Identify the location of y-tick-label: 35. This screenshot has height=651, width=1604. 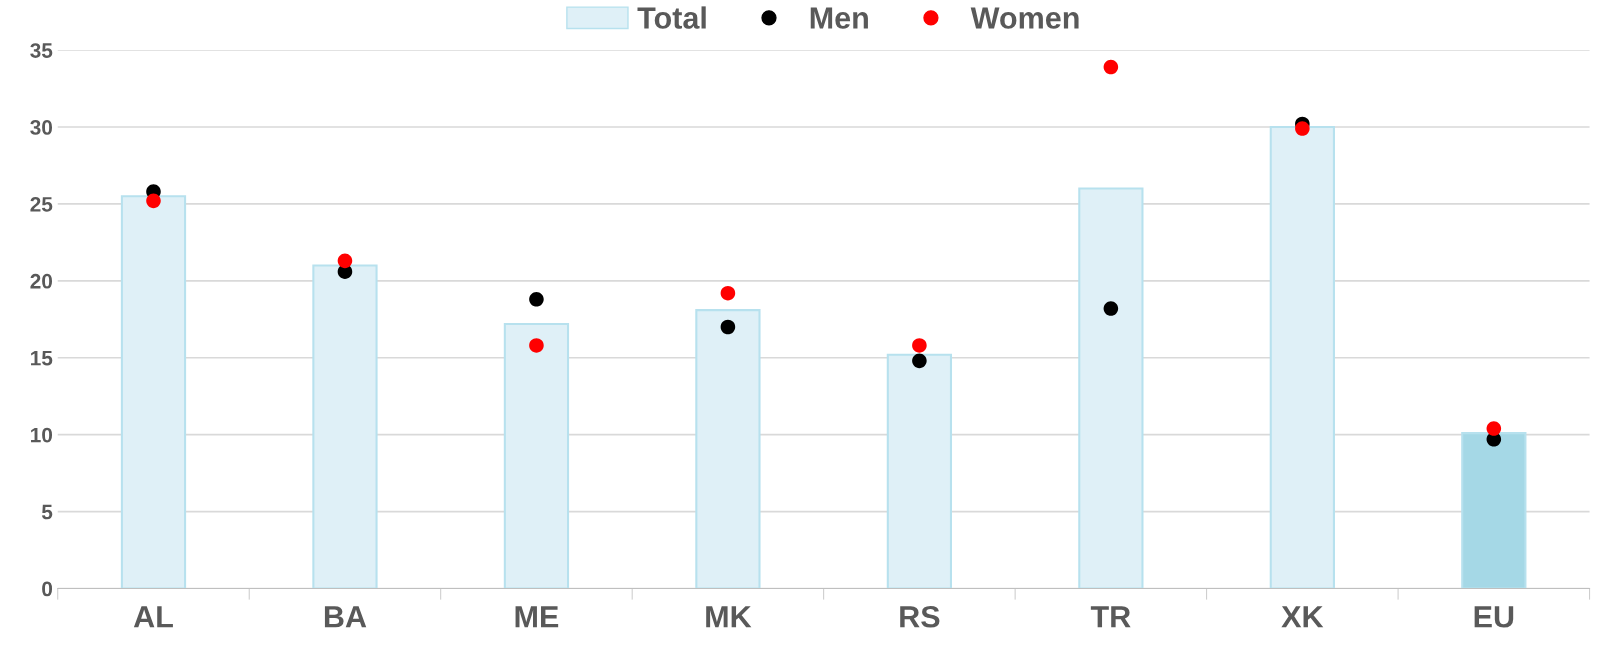
(41, 50).